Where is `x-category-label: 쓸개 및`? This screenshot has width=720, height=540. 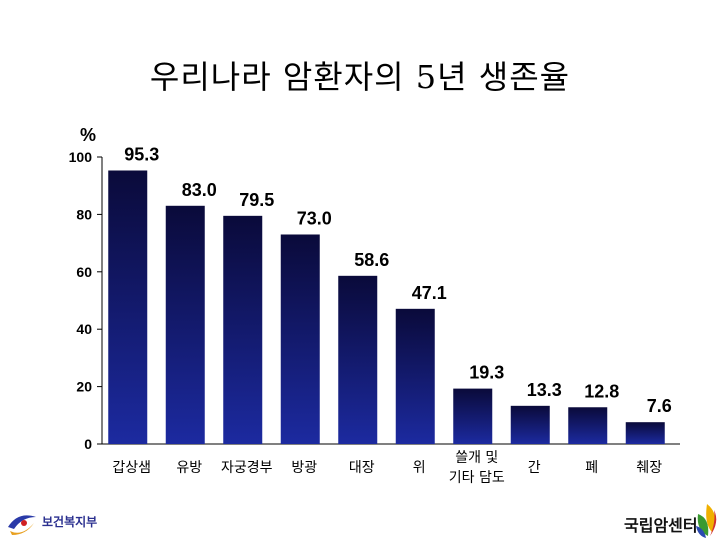
x-category-label: 쓸개 및 is located at coordinates (476, 458).